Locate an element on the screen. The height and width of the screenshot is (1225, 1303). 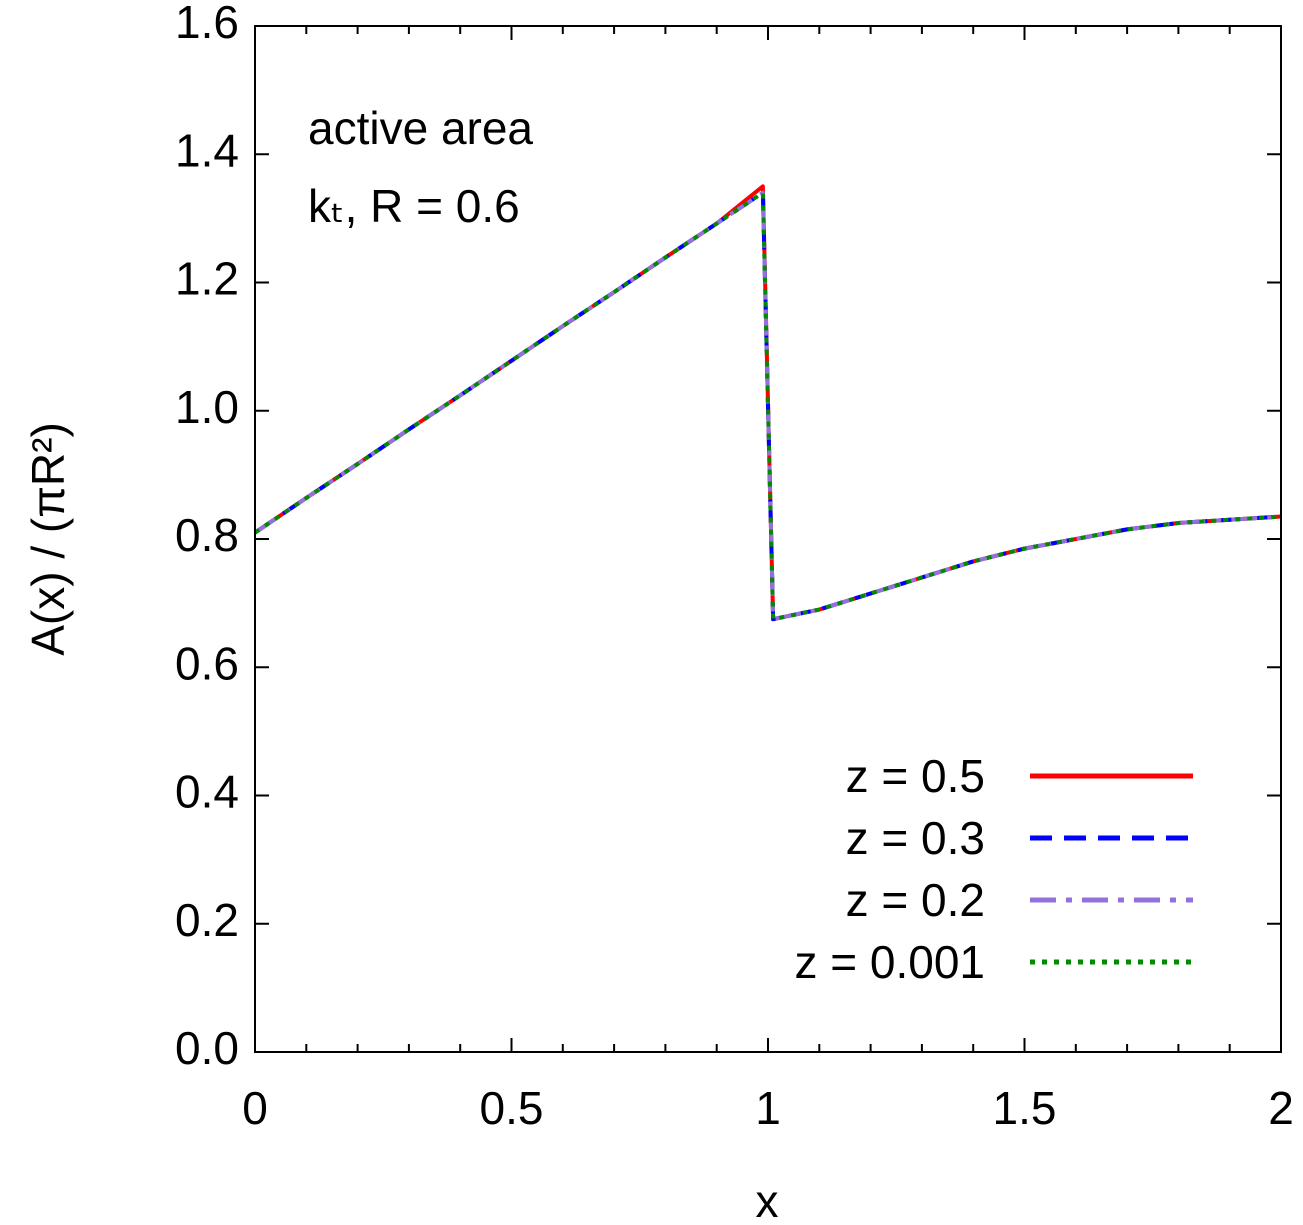
y-axis-label: A(x) / (πR²) is located at coordinates (48, 539).